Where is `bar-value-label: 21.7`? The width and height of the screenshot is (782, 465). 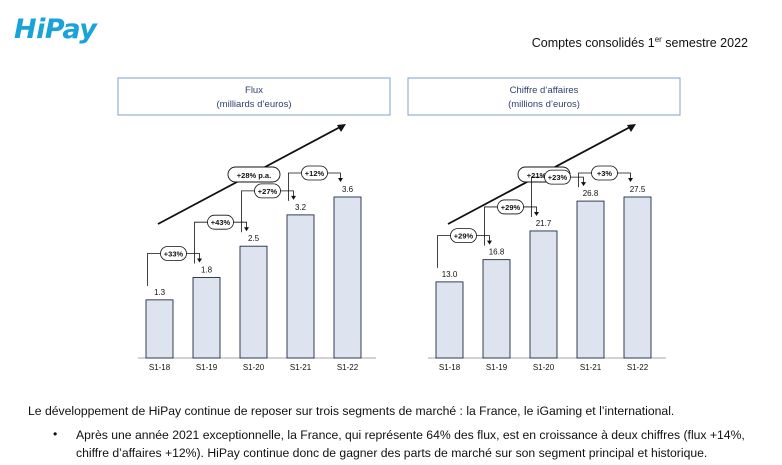
bar-value-label: 21.7 is located at coordinates (544, 223).